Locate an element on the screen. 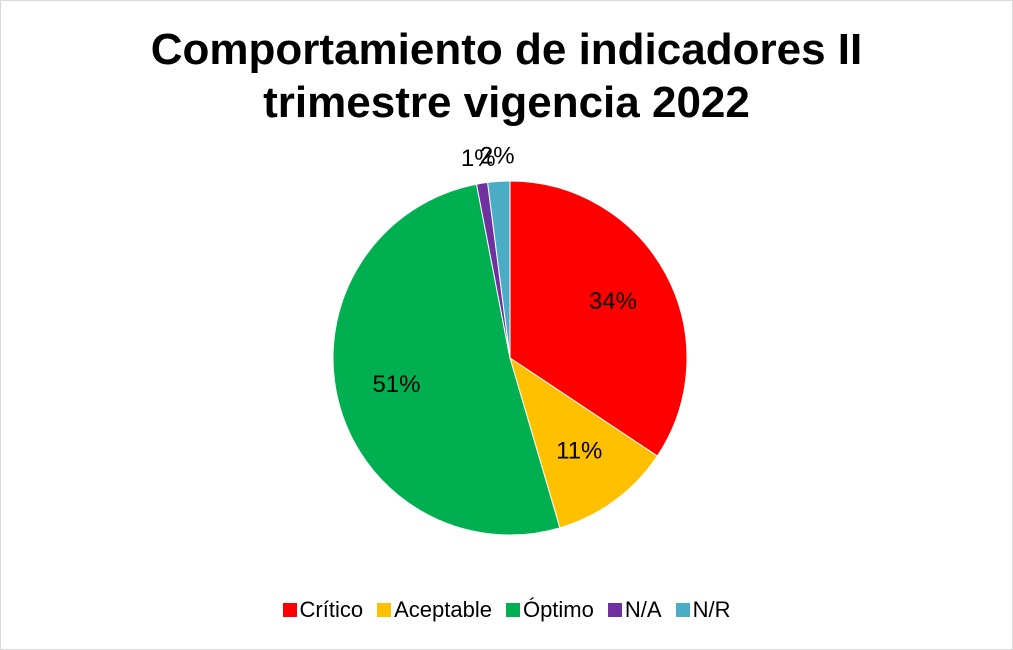  legend-item: N/A is located at coordinates (634, 610).